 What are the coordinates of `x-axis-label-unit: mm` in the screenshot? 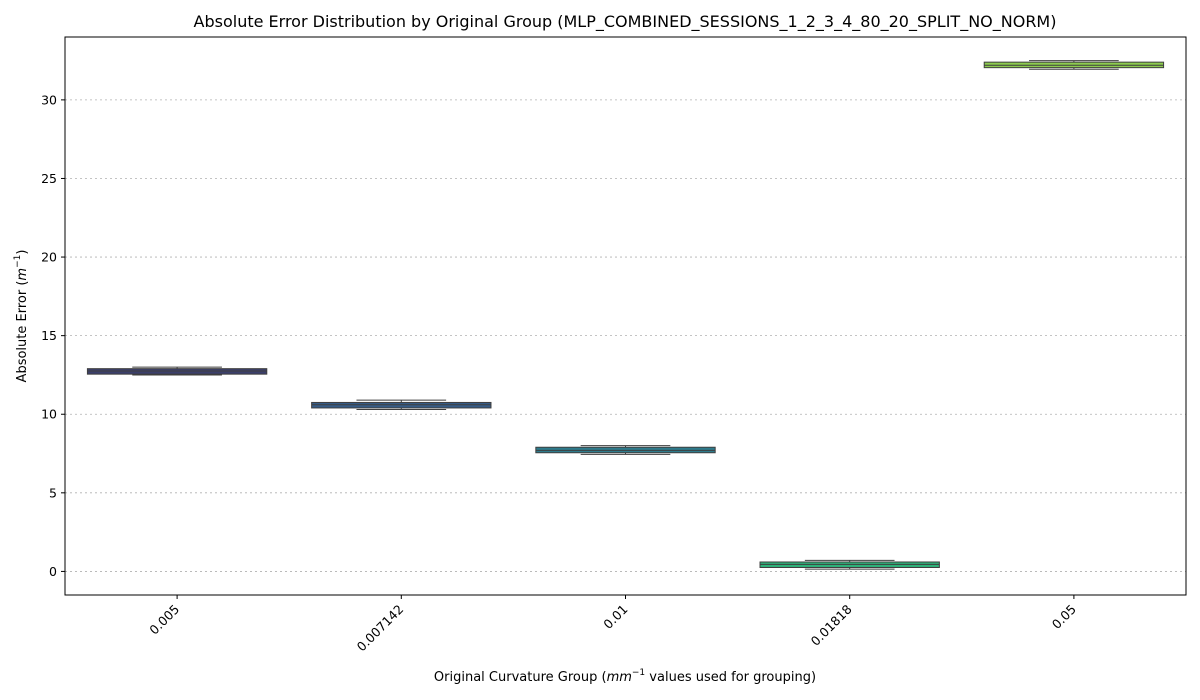 It's located at (619, 677).